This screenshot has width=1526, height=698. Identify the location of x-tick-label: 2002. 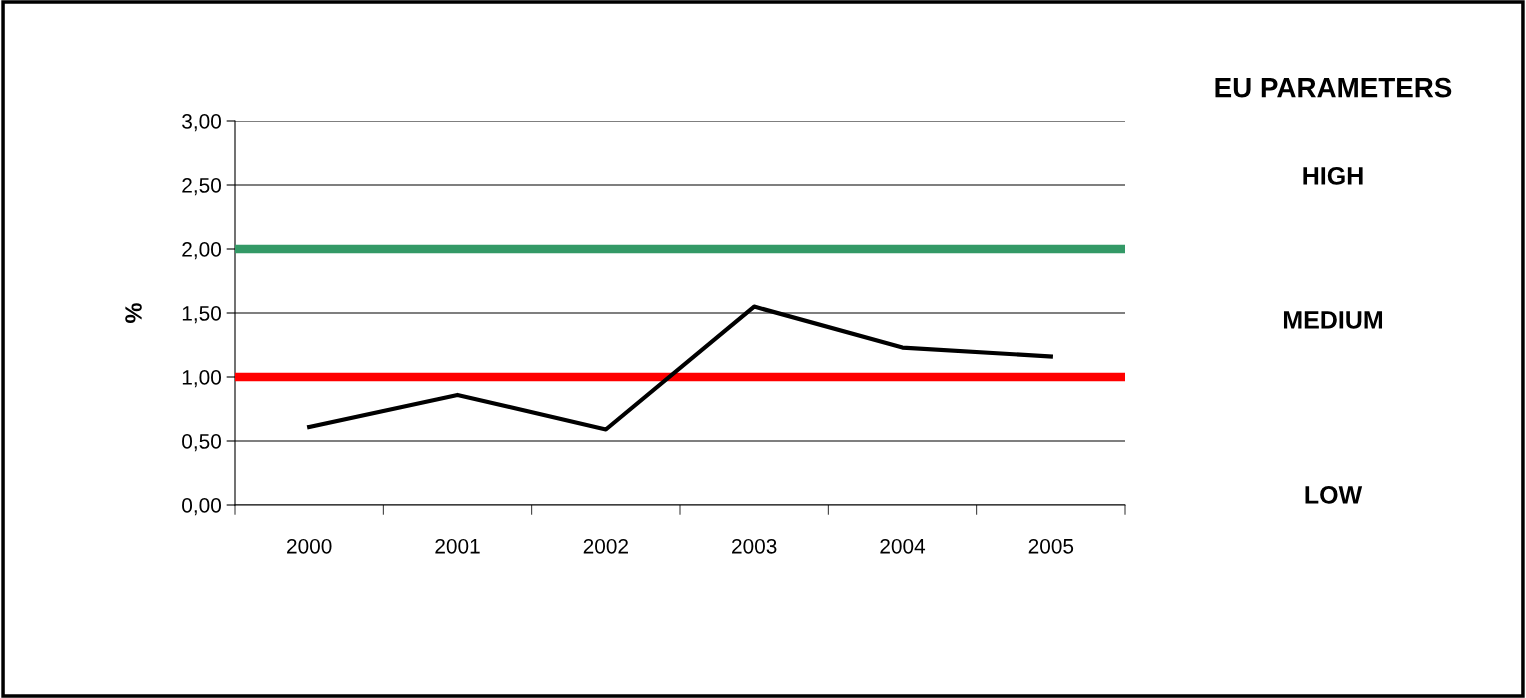
(605, 546).